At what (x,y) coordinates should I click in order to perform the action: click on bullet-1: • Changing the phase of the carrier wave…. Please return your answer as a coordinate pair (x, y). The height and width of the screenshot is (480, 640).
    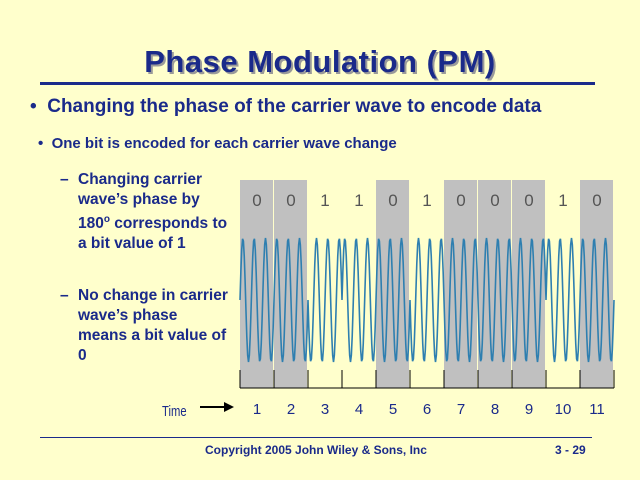
    Looking at the image, I should click on (286, 106).